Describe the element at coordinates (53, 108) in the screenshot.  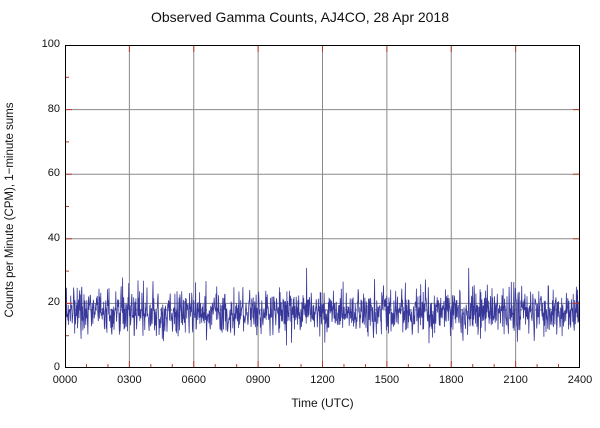
I see `y-tick-label: 80` at that location.